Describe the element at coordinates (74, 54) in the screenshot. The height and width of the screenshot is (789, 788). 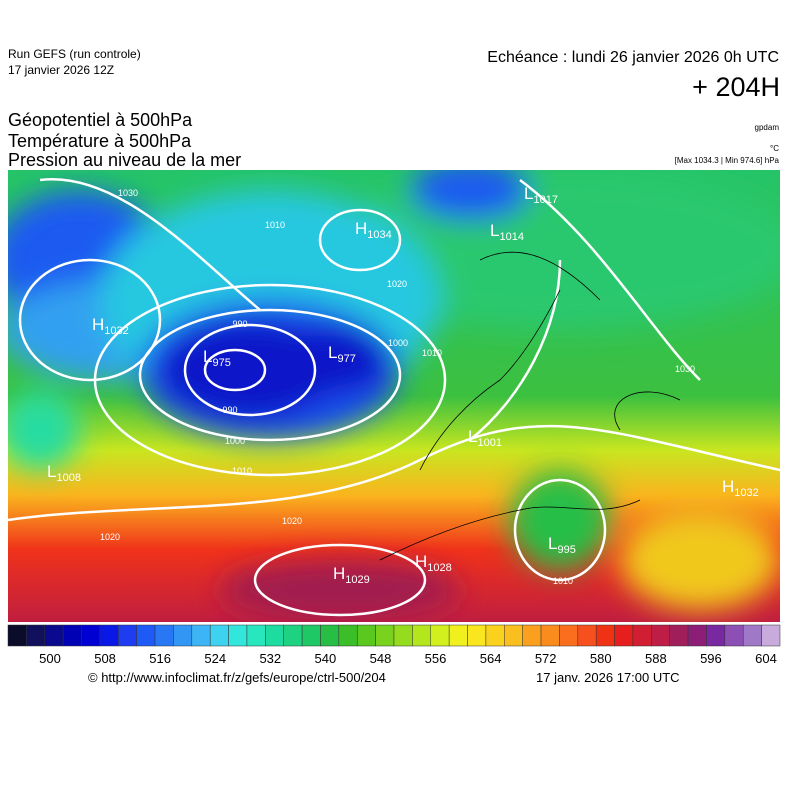
I see `run: Run GEFS (run controle)` at that location.